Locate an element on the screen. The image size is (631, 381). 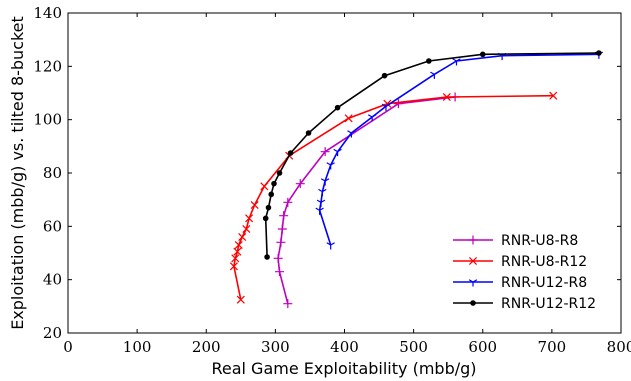
x-tick-label: 600 is located at coordinates (482, 347).